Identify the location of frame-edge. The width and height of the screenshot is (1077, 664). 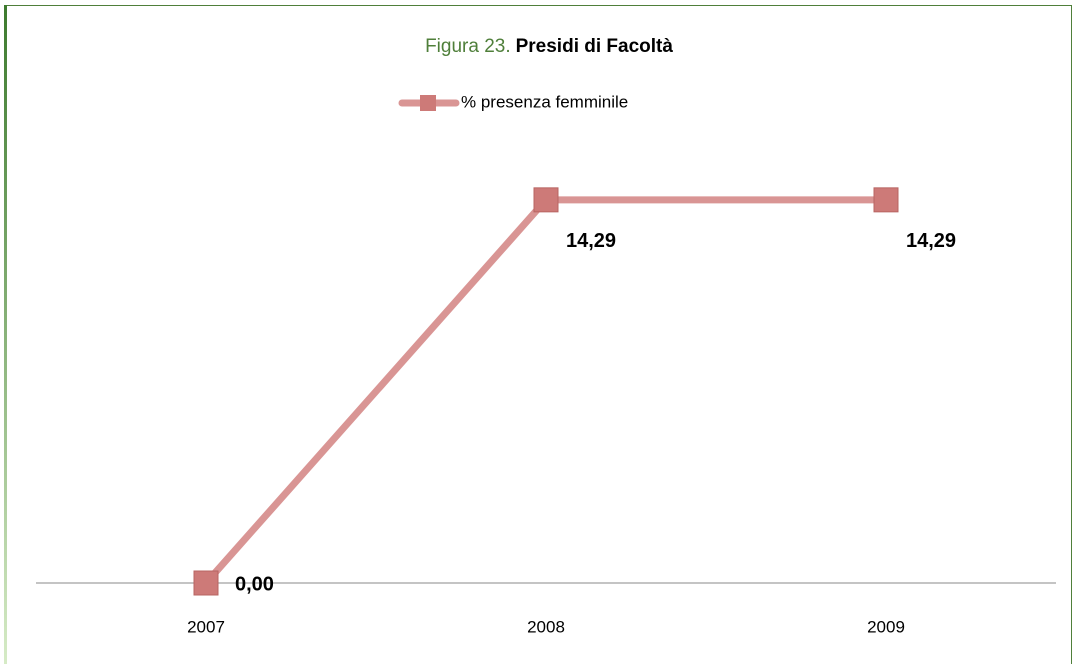
(5, 334).